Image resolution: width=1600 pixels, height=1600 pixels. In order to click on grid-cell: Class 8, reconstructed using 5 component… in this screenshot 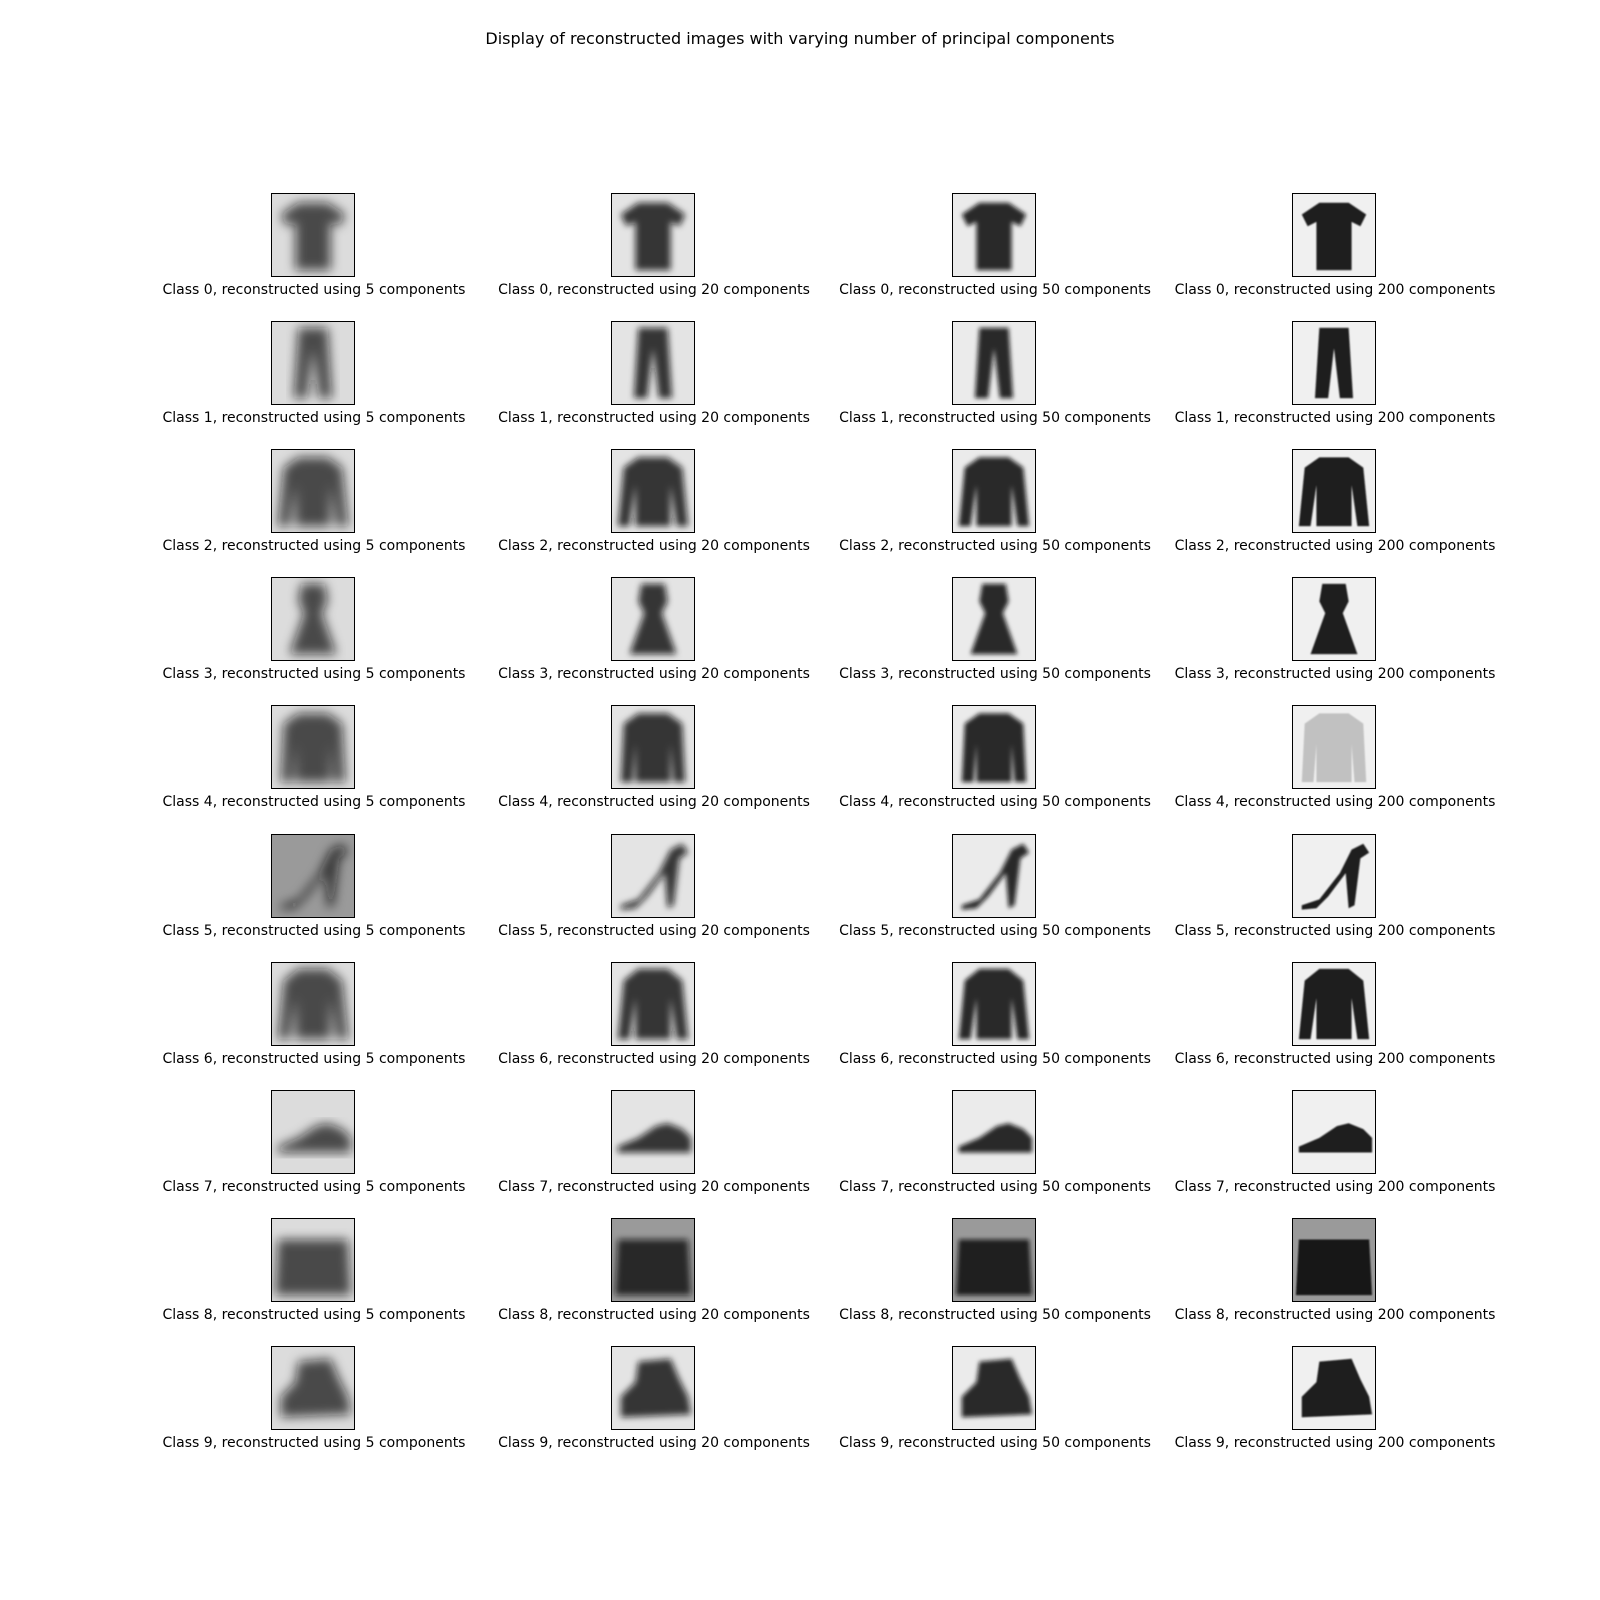, I will do `click(314, 1274)`.